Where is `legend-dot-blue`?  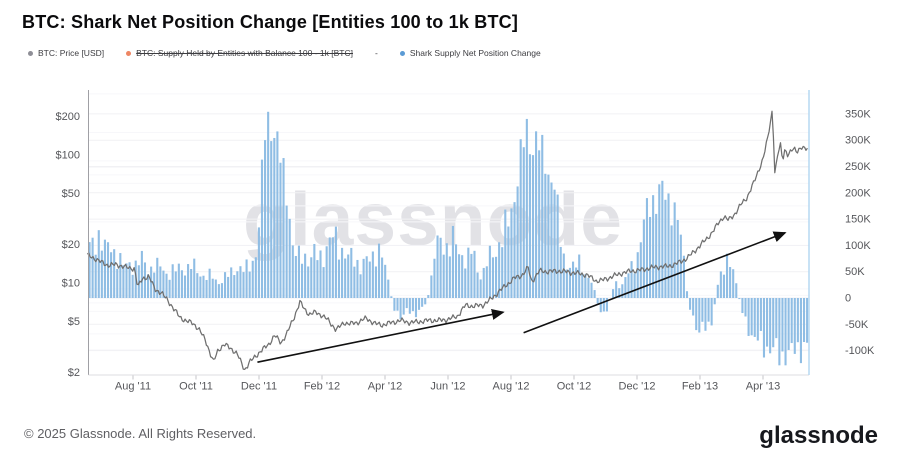
legend-dot-blue is located at coordinates (402, 53).